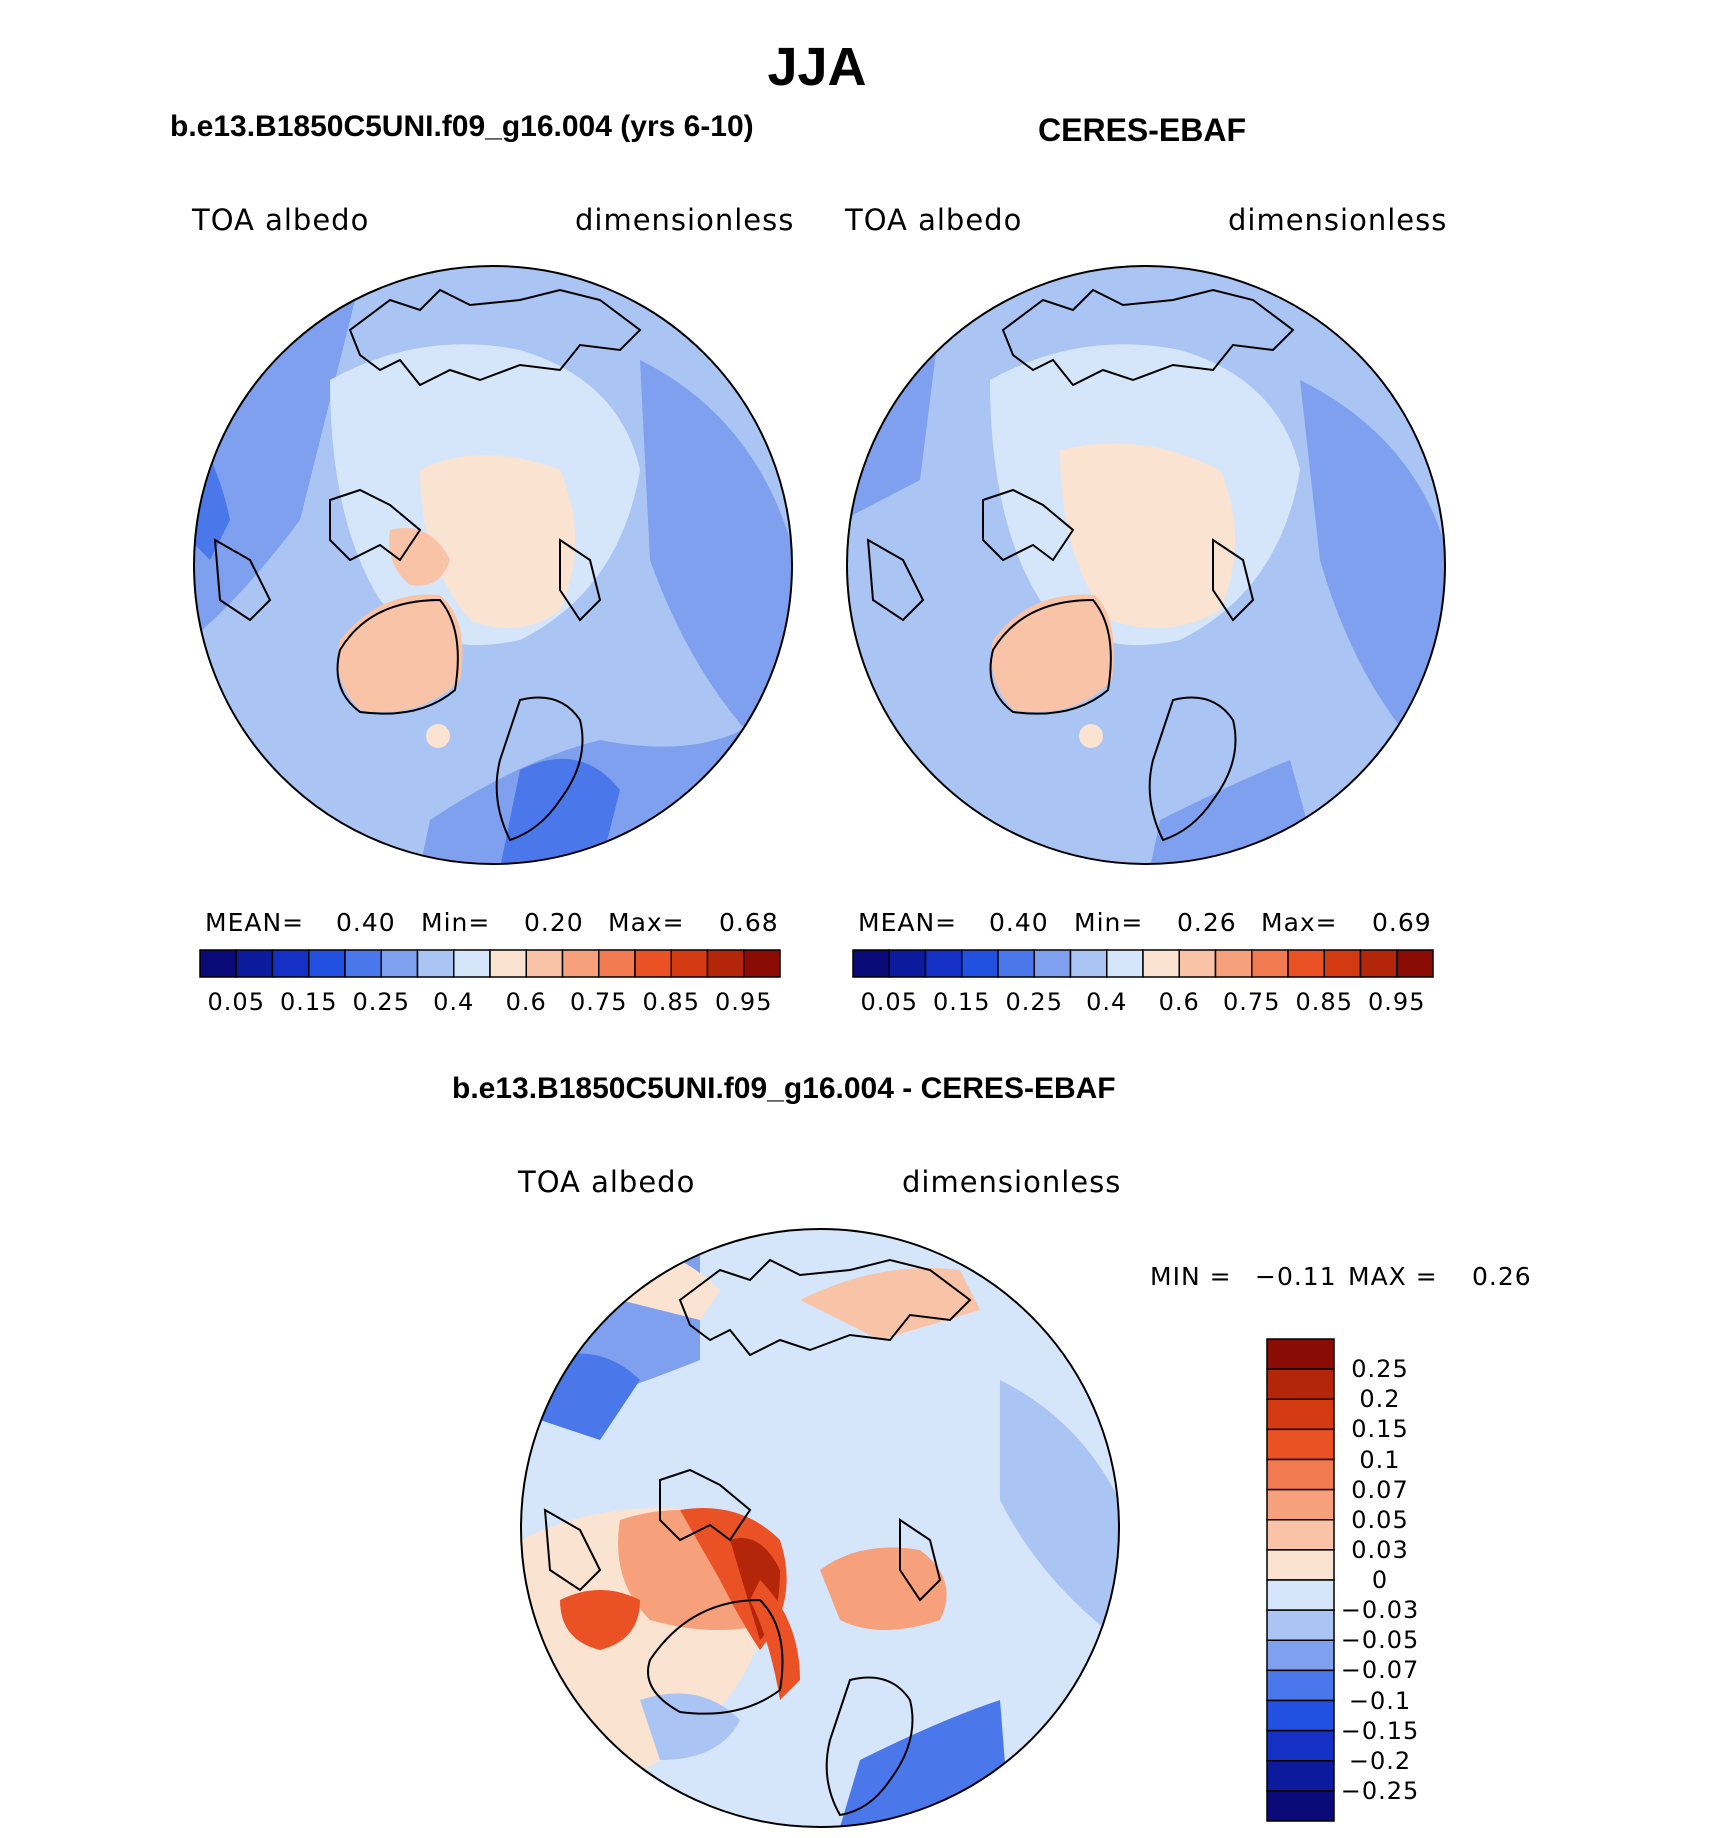 The image size is (1710, 1838). I want to click on obs-colorbar-tick-label: 0.05, so click(889, 1002).